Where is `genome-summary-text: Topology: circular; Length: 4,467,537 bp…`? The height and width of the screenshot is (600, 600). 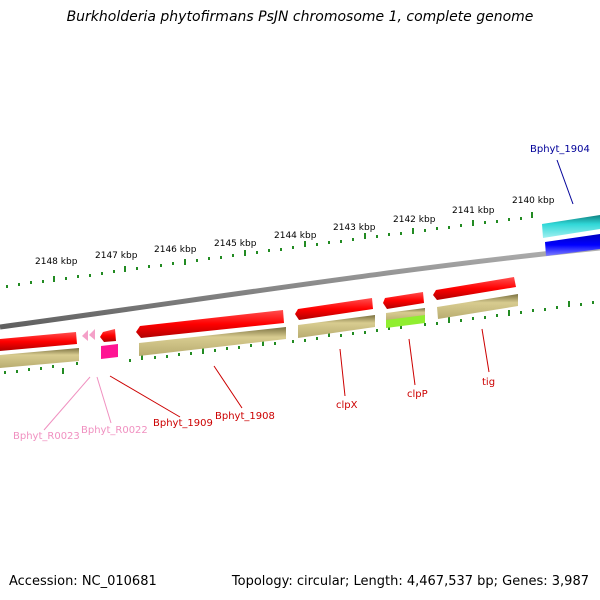
genome-summary-text: Topology: circular; Length: 4,467,537 bp… is located at coordinates (410, 581).